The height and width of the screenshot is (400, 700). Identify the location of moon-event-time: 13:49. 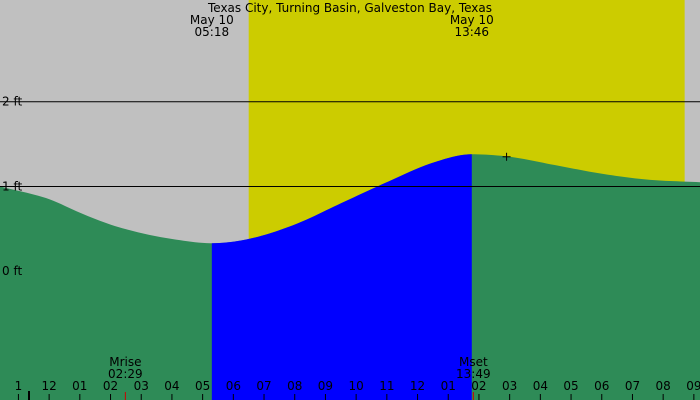
(473, 374).